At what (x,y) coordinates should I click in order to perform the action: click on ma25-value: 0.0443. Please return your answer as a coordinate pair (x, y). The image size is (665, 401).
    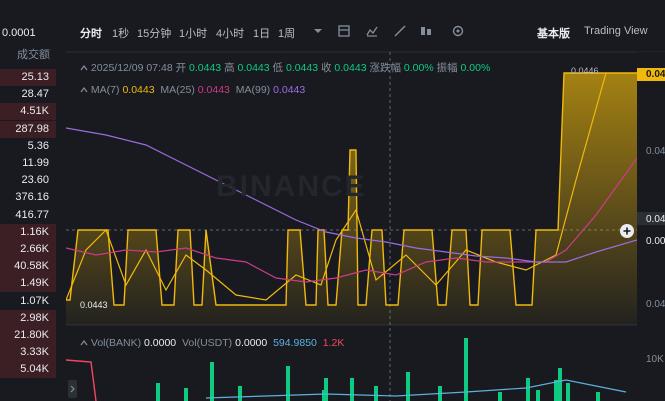
    Looking at the image, I should click on (213, 90).